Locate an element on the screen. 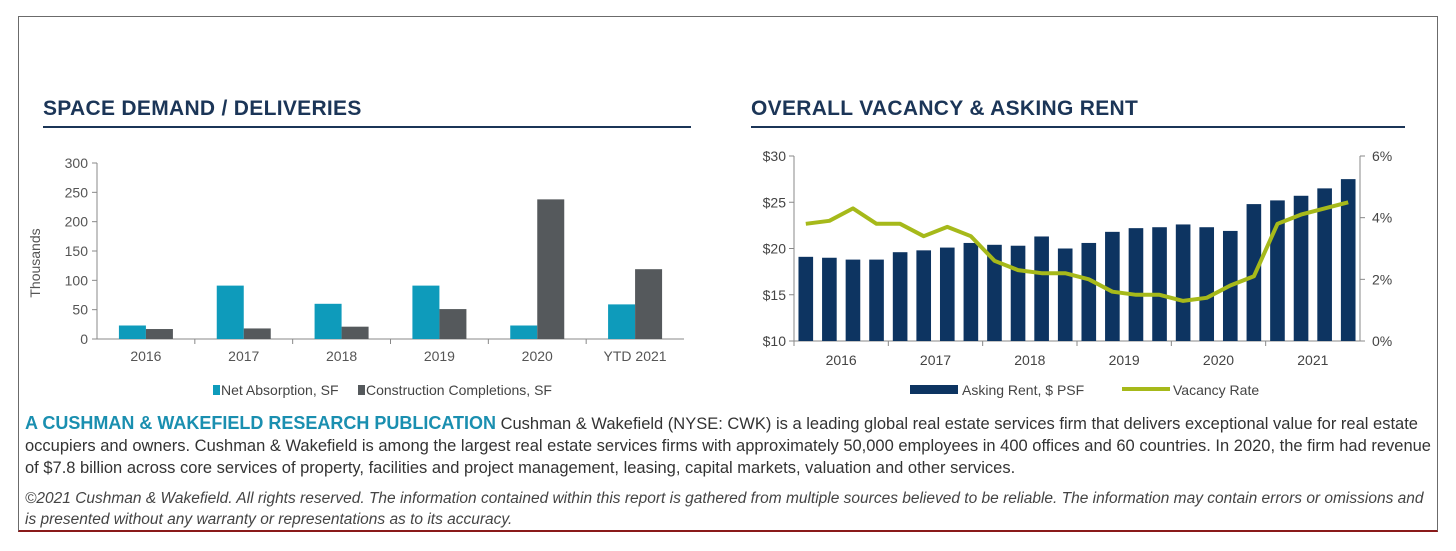 The width and height of the screenshot is (1456, 551). left-tick-label: $15 is located at coordinates (775, 295).